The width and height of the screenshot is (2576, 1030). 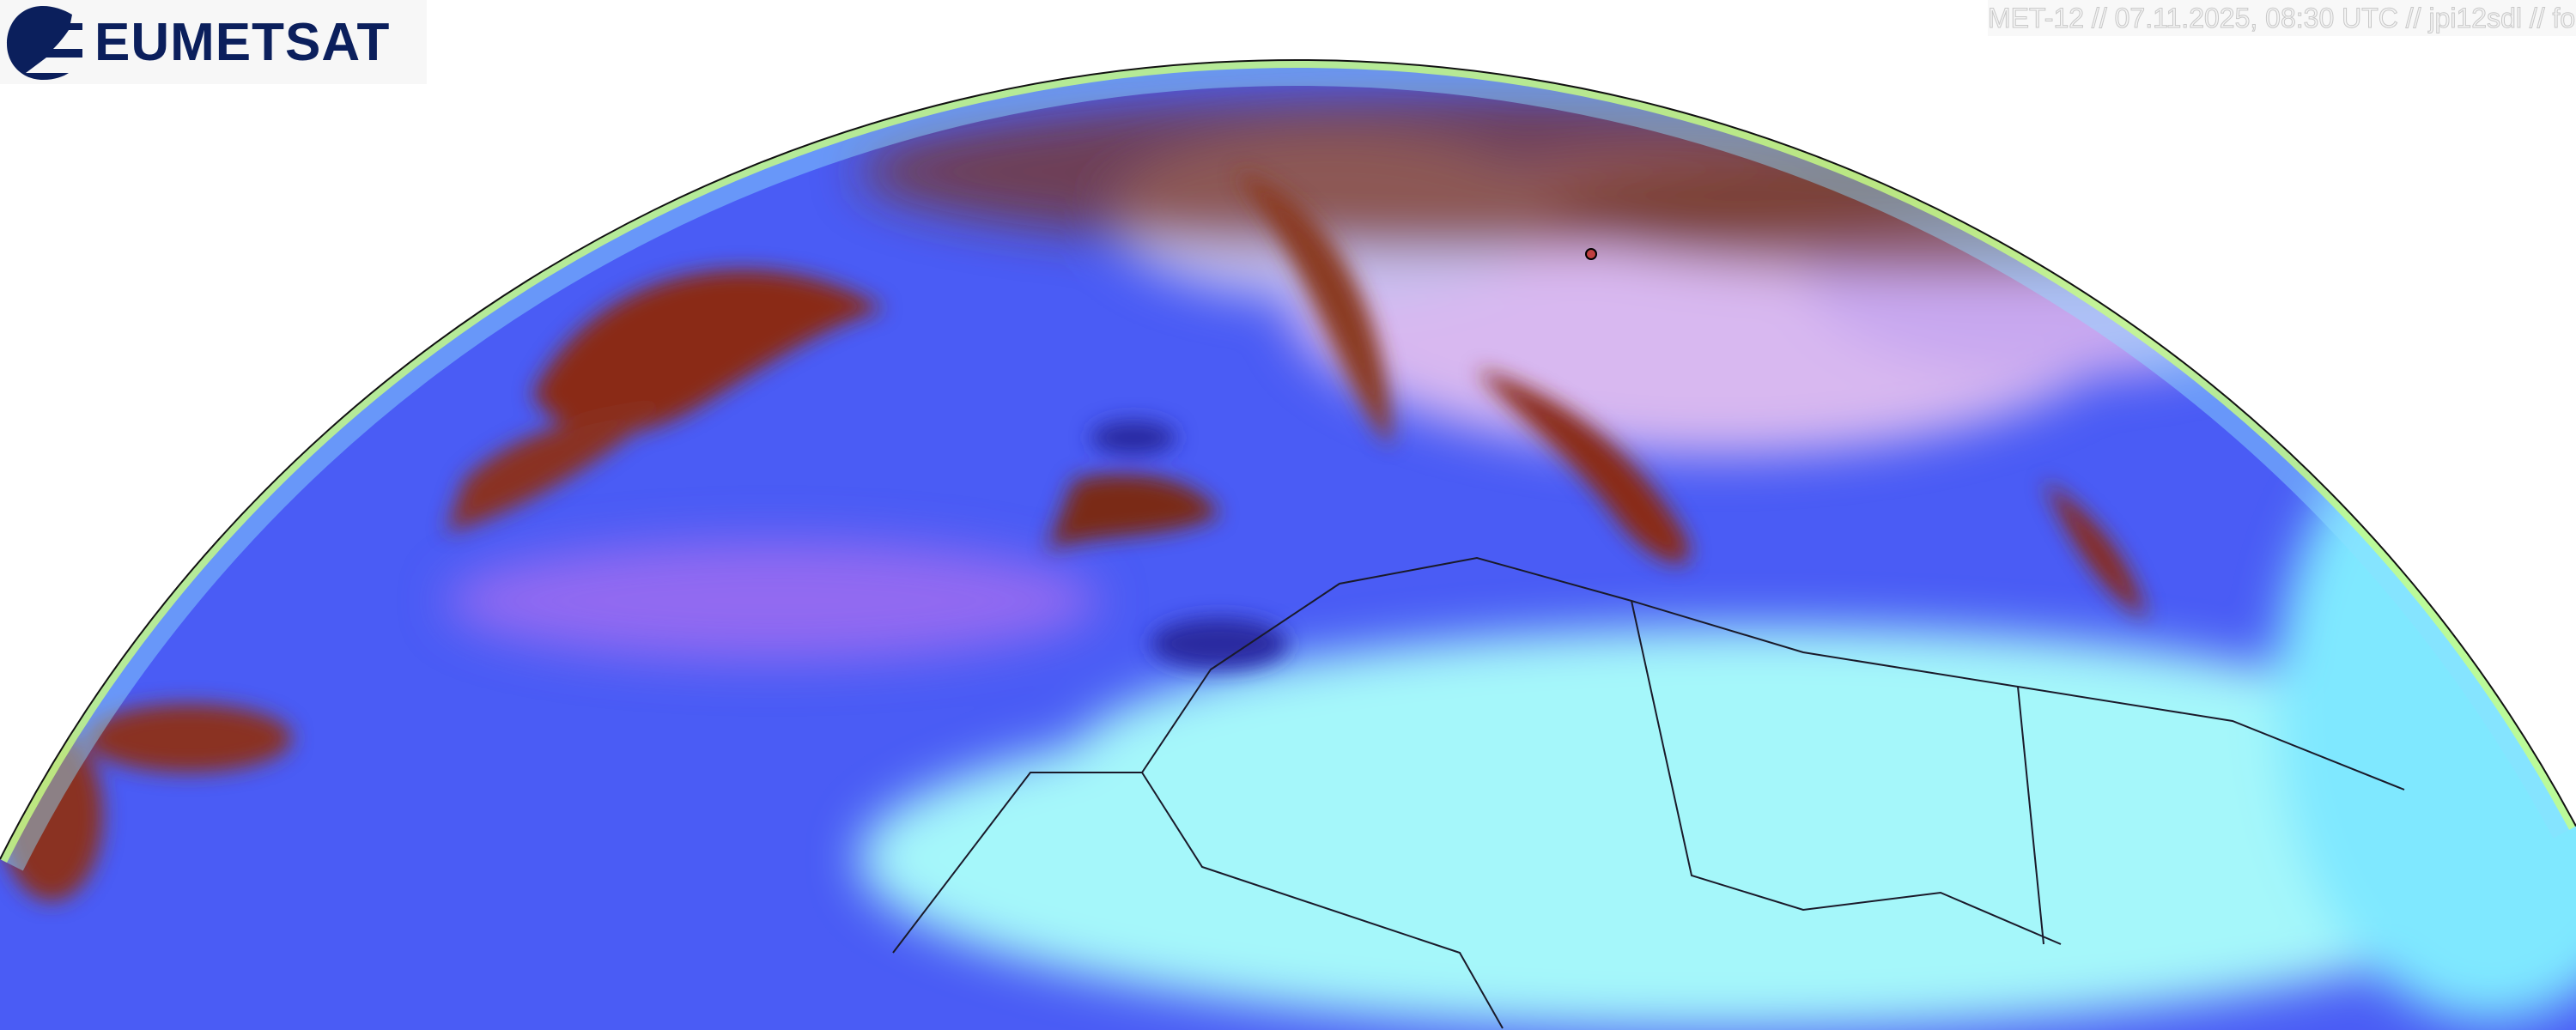 I want to click on logo-text: EUMETSAT, so click(x=242, y=42).